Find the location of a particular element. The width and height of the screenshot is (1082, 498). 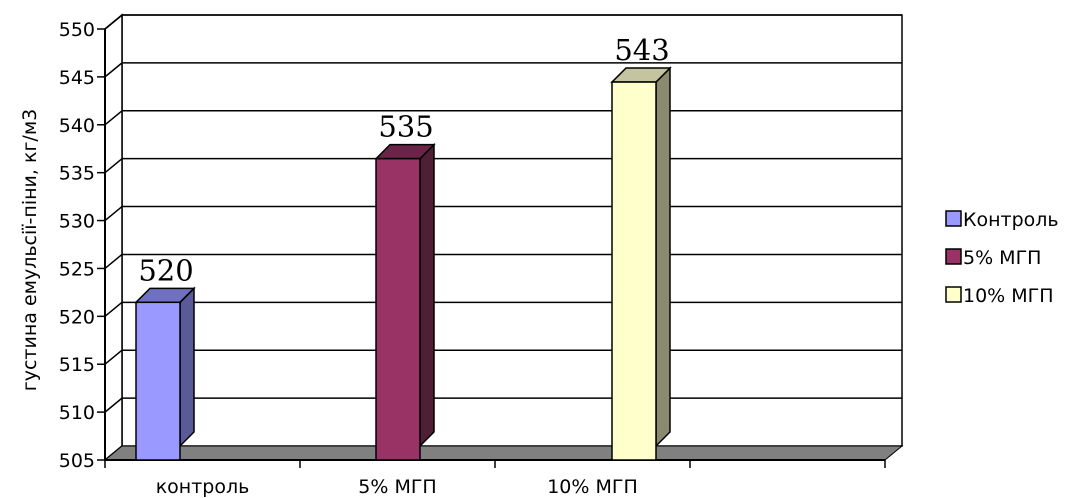

y-tick-label: 510 is located at coordinates (77, 413).